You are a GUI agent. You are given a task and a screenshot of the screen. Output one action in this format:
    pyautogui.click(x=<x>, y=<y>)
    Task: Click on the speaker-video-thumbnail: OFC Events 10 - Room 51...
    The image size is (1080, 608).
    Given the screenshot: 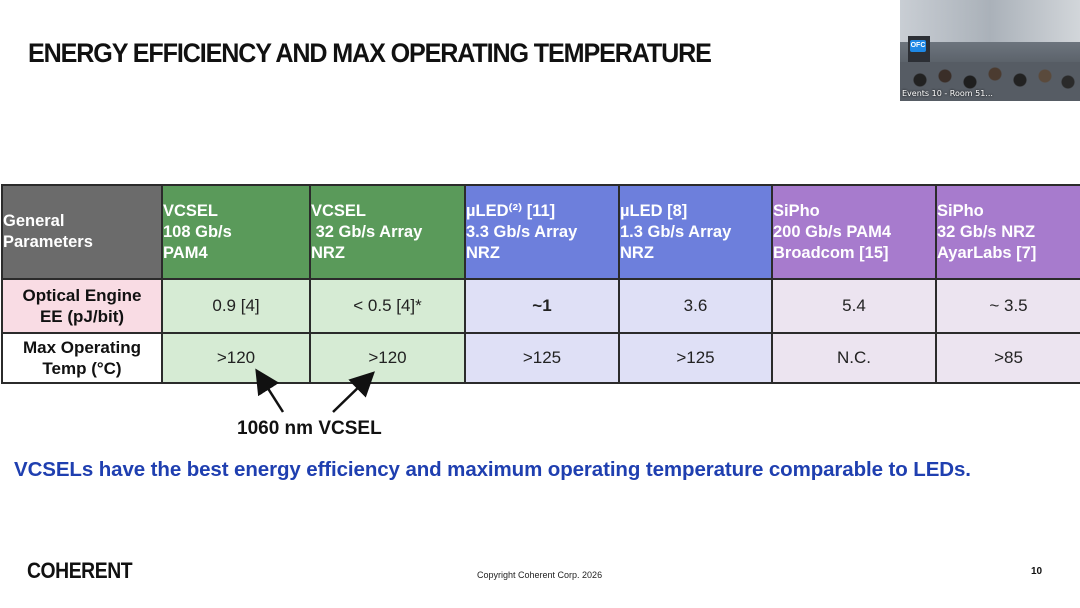 What is the action you would take?
    pyautogui.click(x=990, y=50)
    